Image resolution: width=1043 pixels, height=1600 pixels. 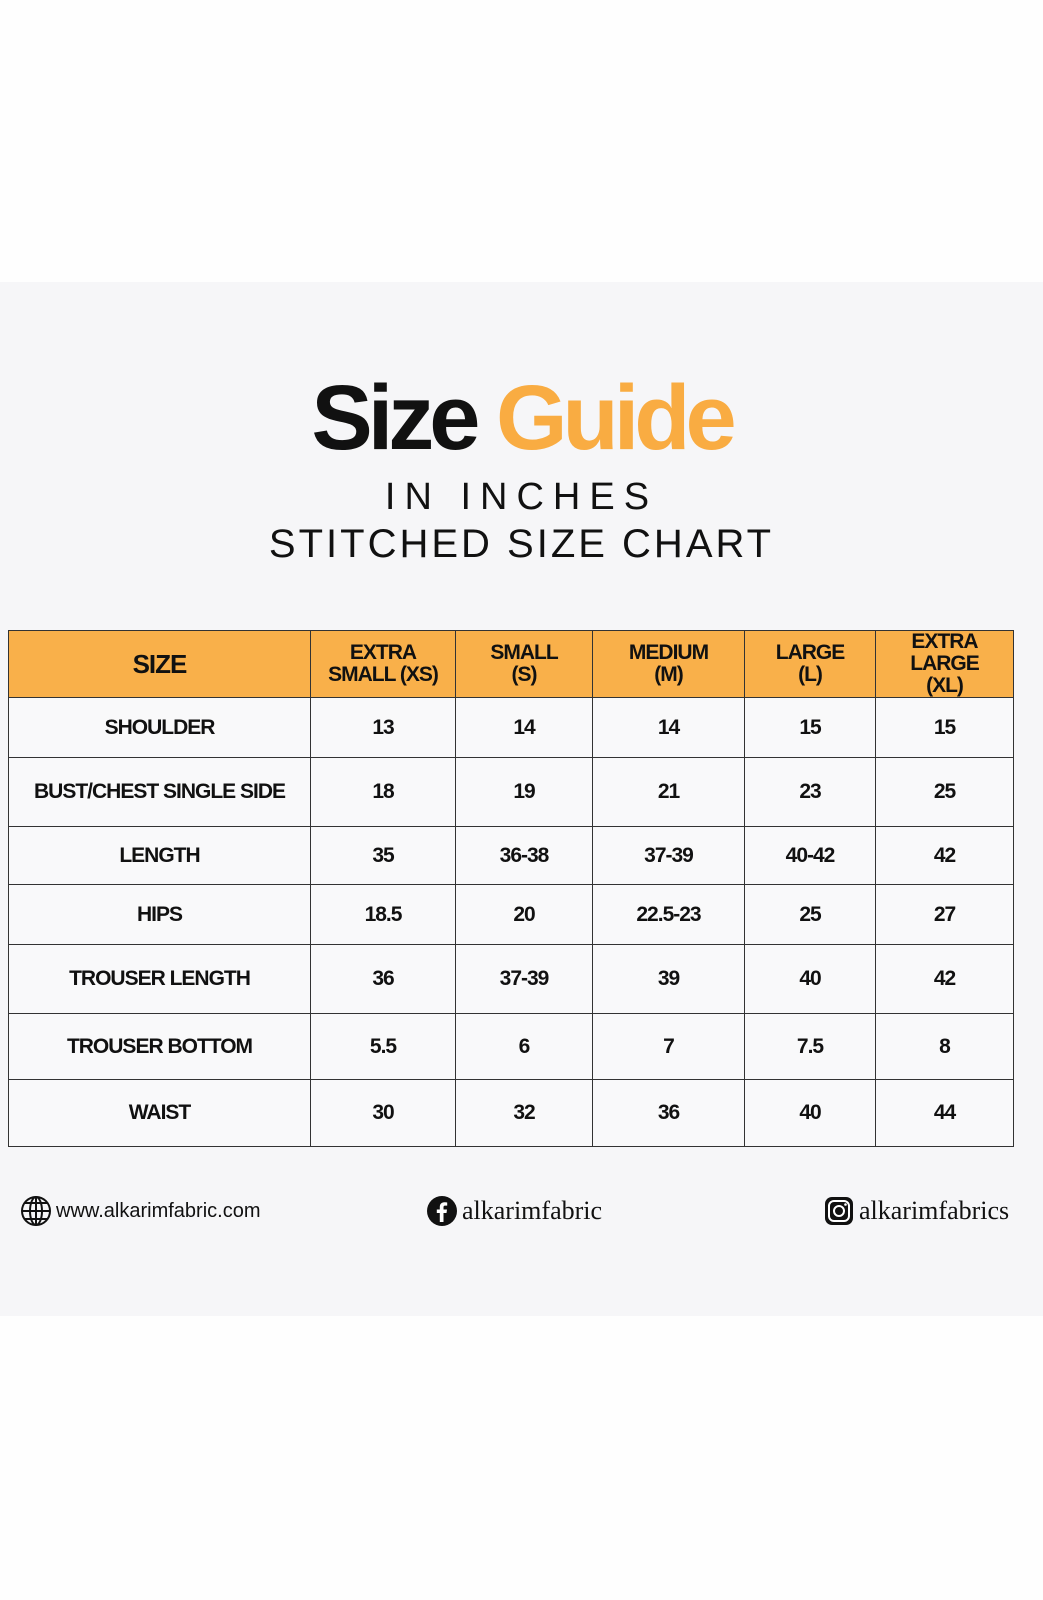 What do you see at coordinates (810, 1046) in the screenshot?
I see `table-cell: 7.5` at bounding box center [810, 1046].